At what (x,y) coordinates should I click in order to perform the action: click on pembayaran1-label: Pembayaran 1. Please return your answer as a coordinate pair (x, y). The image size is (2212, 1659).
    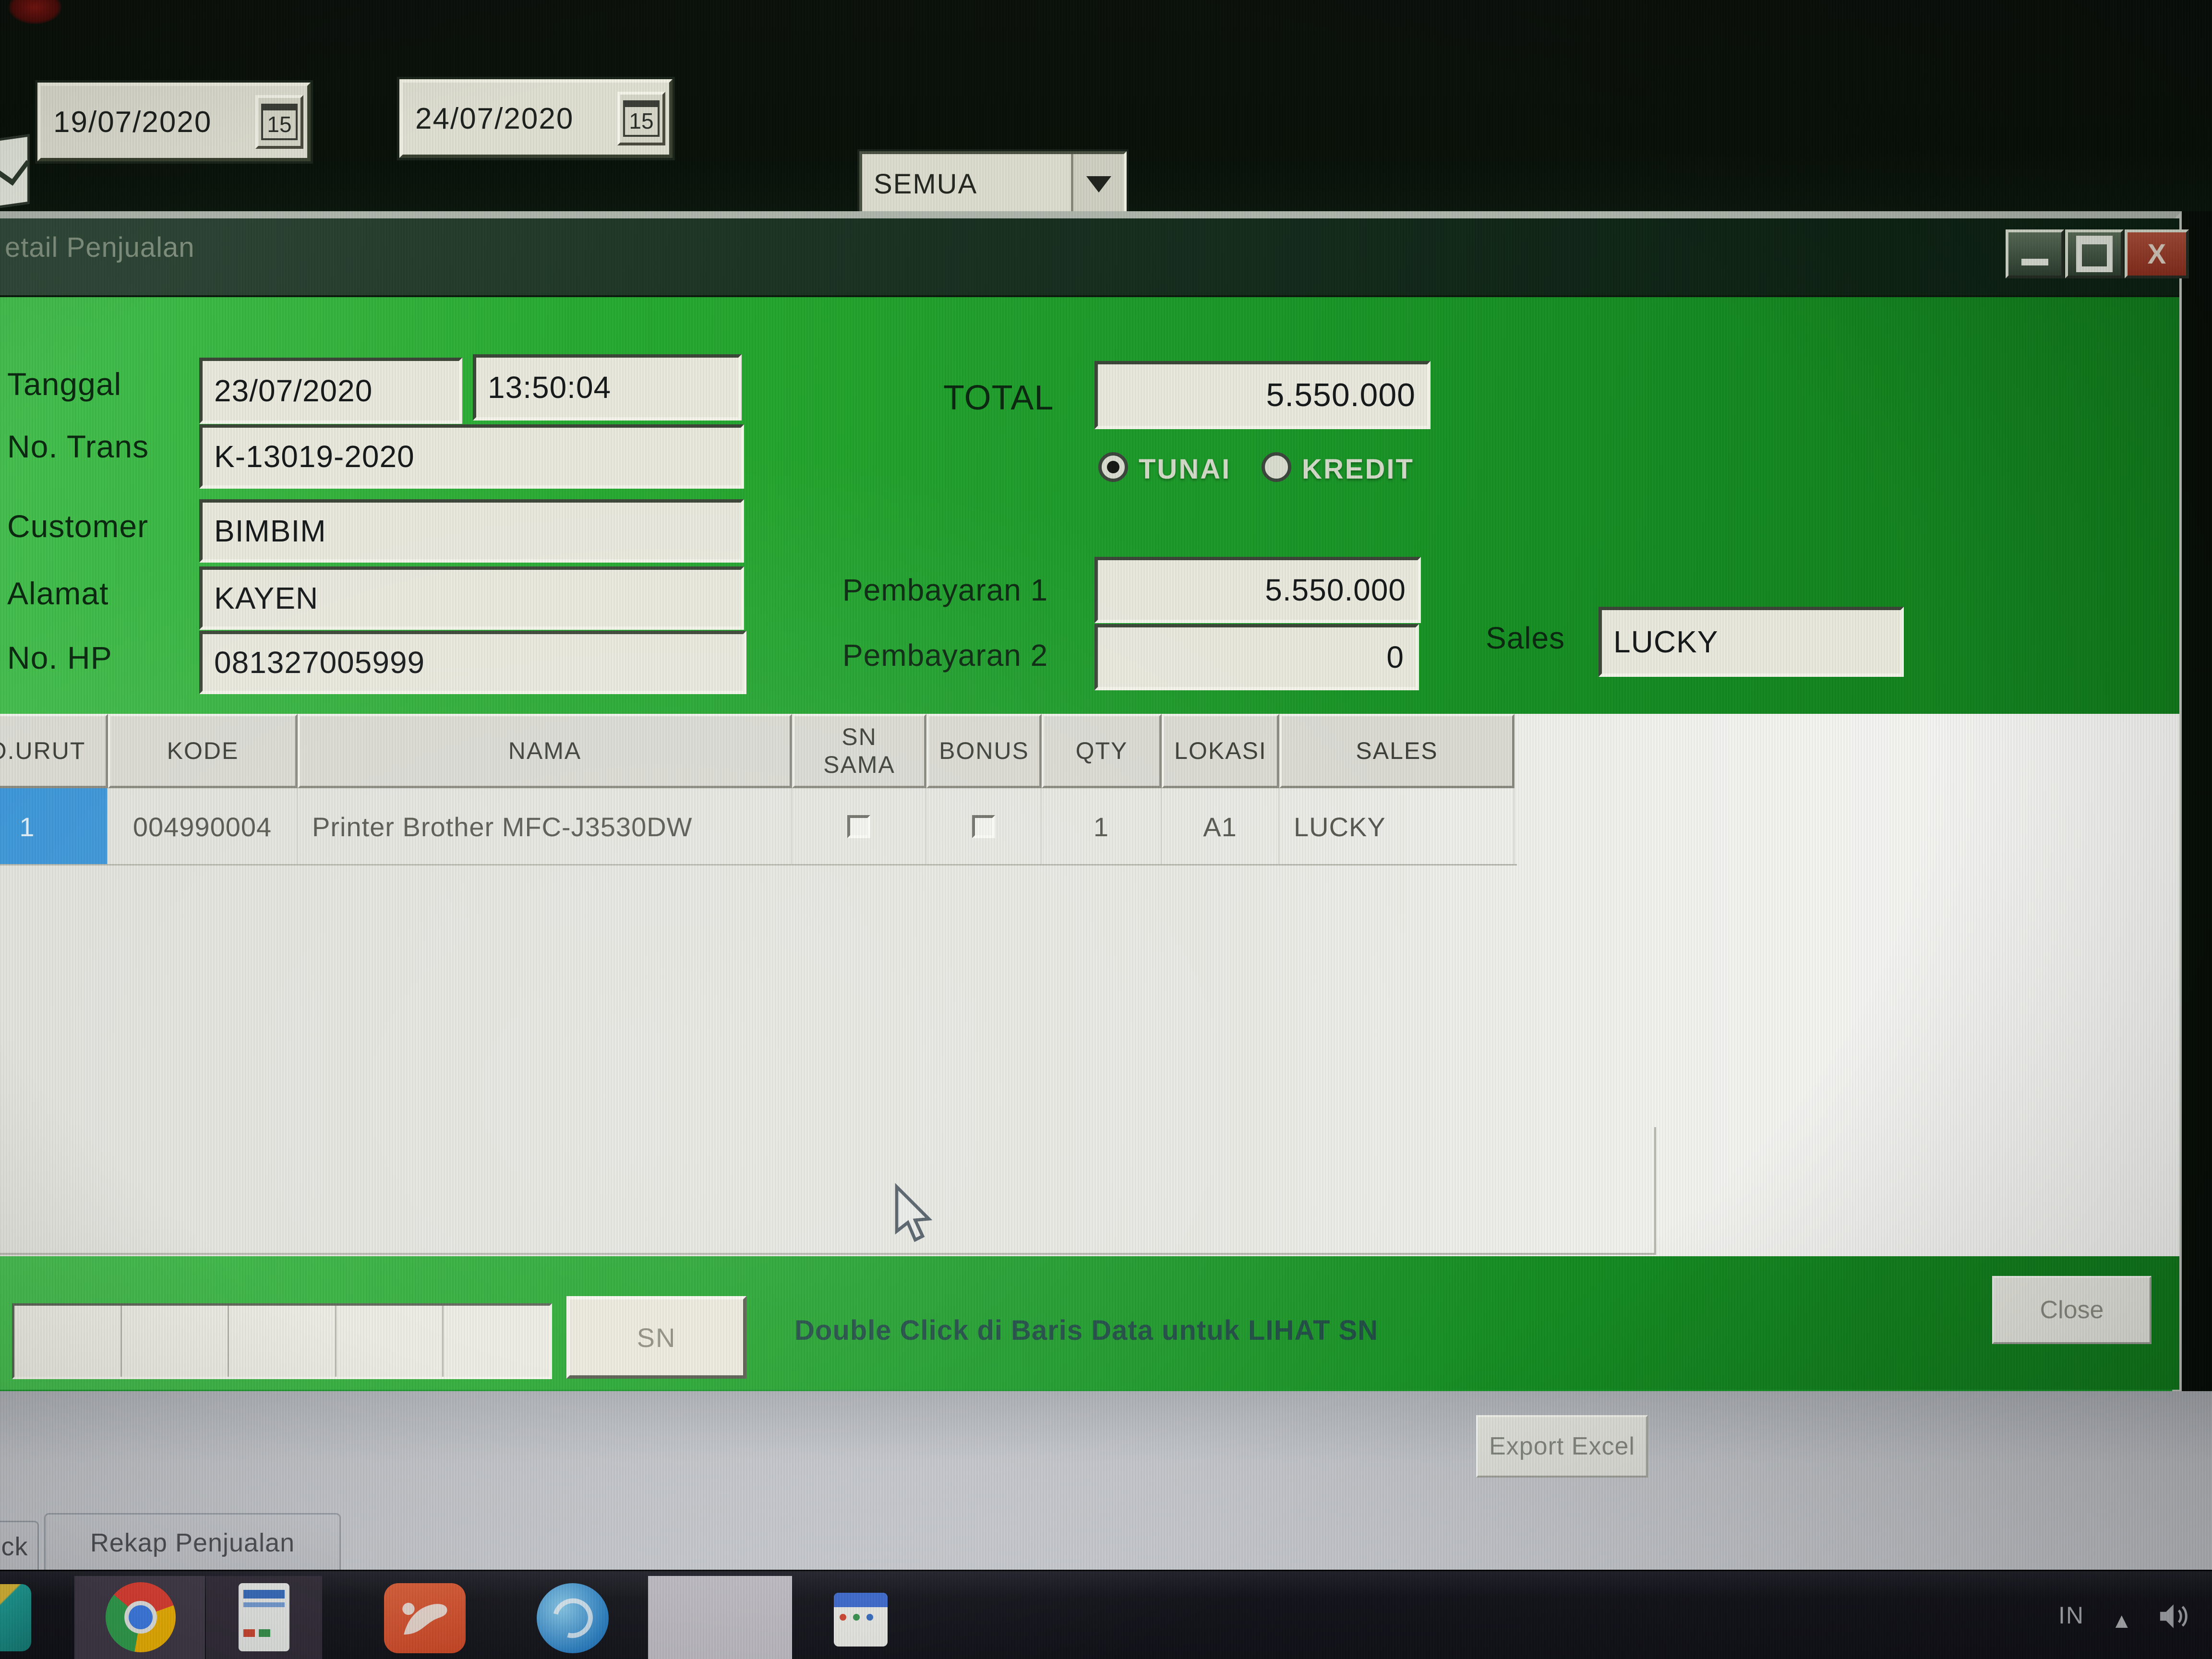
    Looking at the image, I should click on (945, 590).